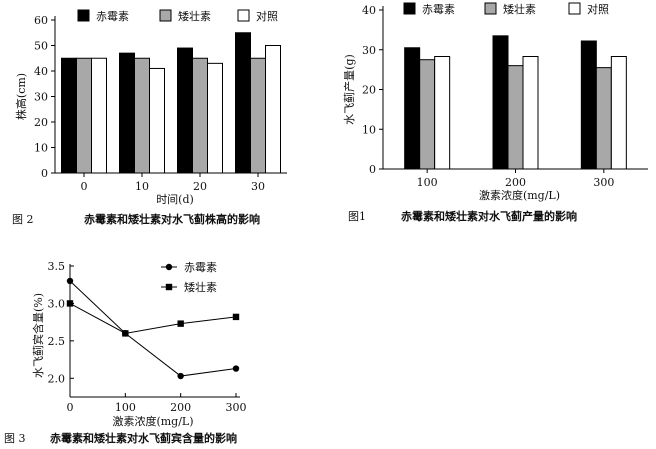 The width and height of the screenshot is (656, 449). Describe the element at coordinates (41, 46) in the screenshot. I see `y-tick-label: 50` at that location.